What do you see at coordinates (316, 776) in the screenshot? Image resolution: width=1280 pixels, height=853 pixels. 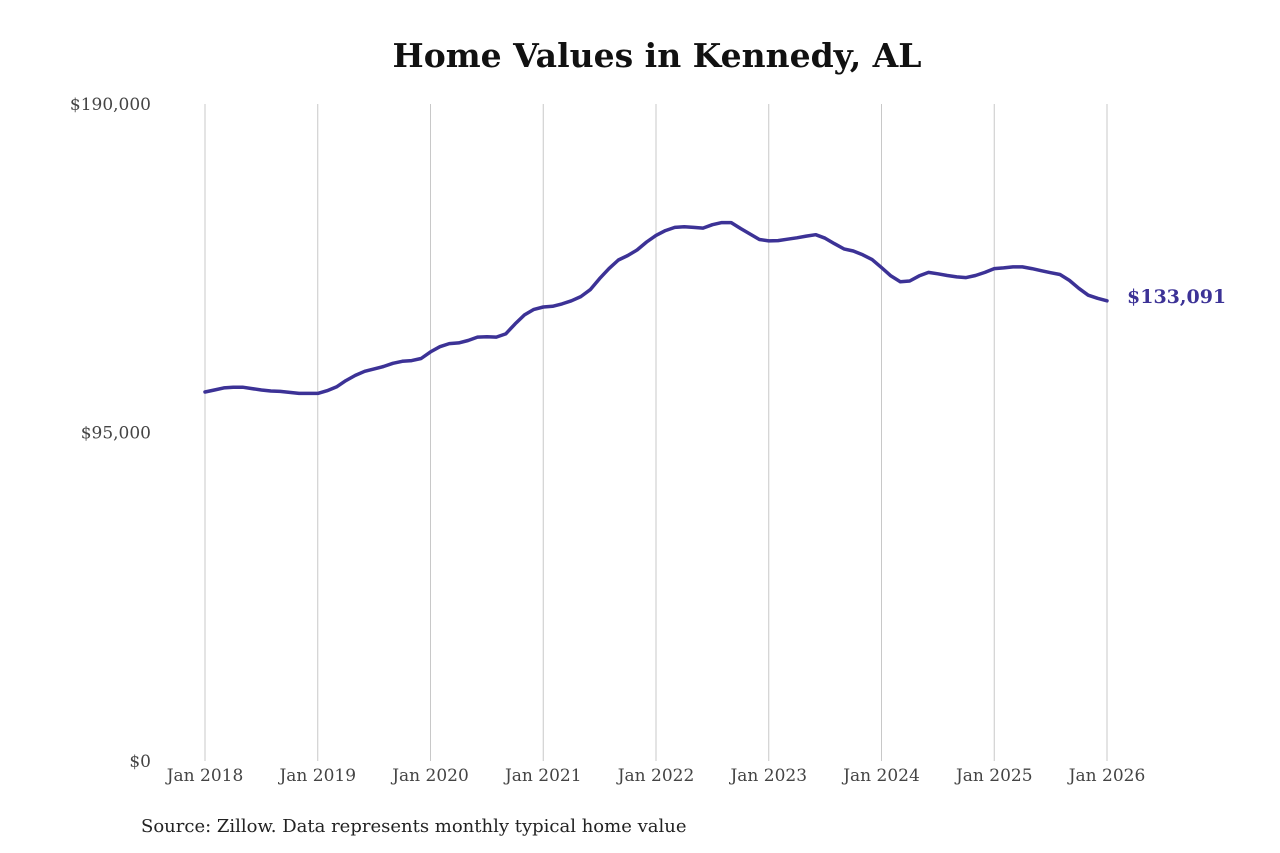 I see `x-tick-label: Jan 2019` at bounding box center [316, 776].